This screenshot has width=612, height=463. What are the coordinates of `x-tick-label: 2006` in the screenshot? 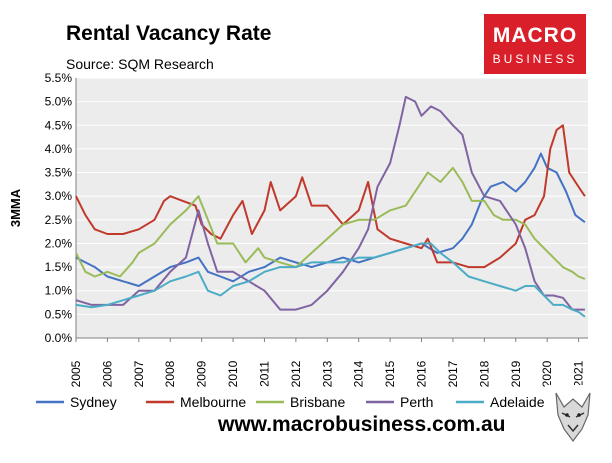 It's located at (107, 373).